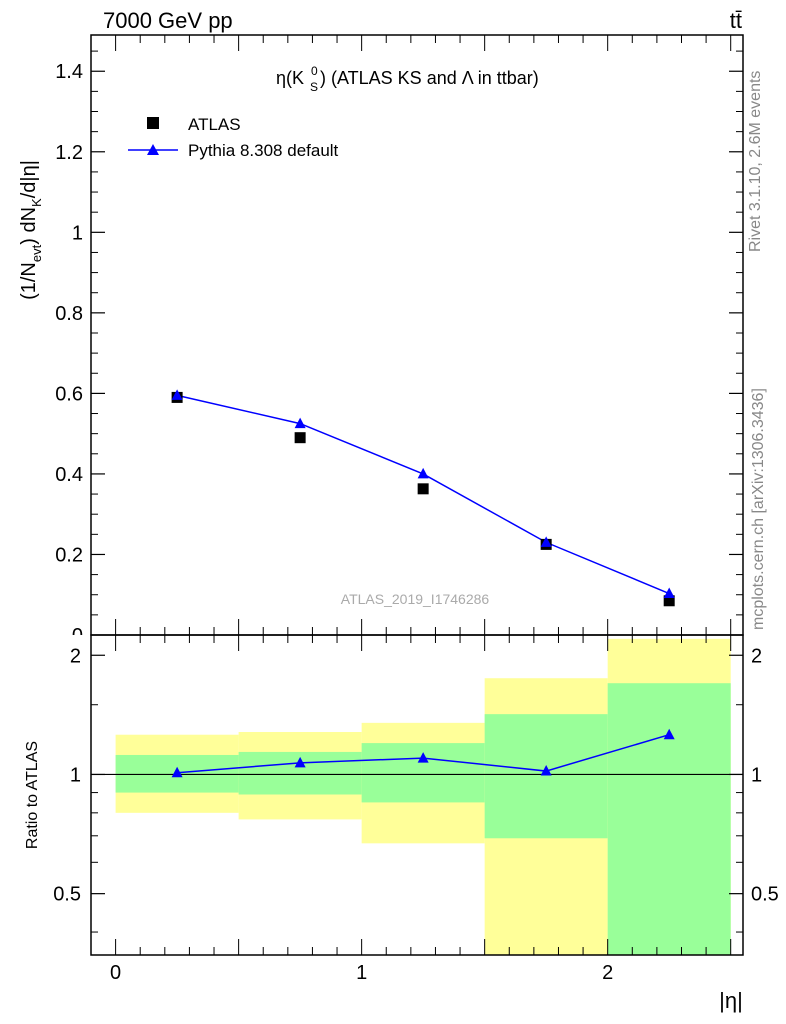 This screenshot has width=786, height=1024. Describe the element at coordinates (67, 895) in the screenshot. I see `ratio-y-tick-label-left: 0.5` at that location.